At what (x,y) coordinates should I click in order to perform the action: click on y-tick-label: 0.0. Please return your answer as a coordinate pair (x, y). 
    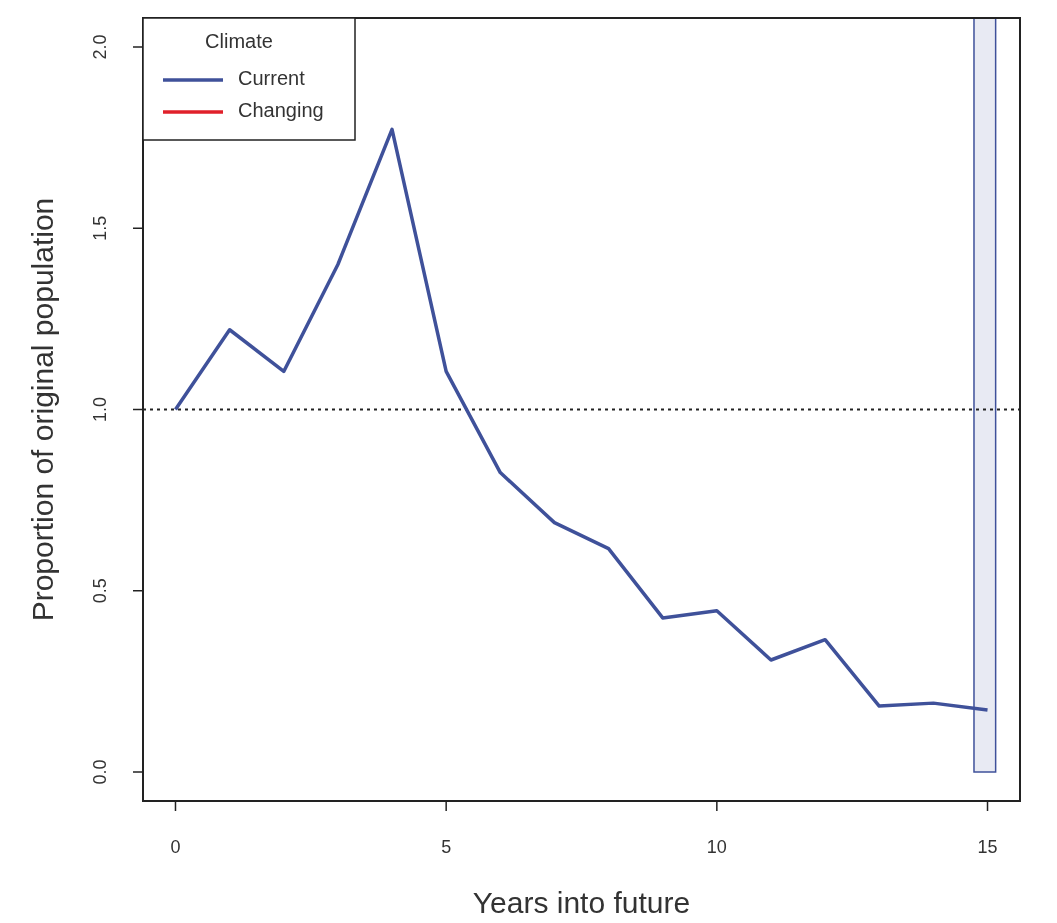
    Looking at the image, I should click on (99, 772).